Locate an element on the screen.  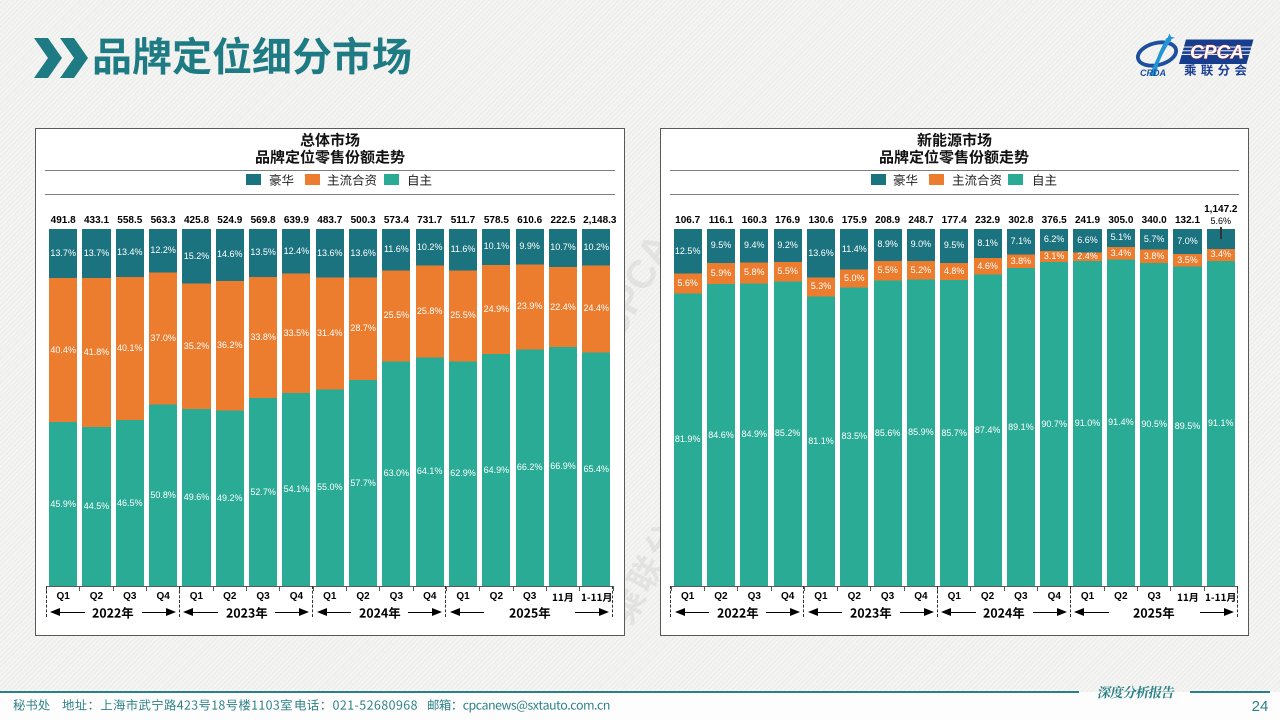
svg-text: CPCA is located at coordinates (1217, 53).